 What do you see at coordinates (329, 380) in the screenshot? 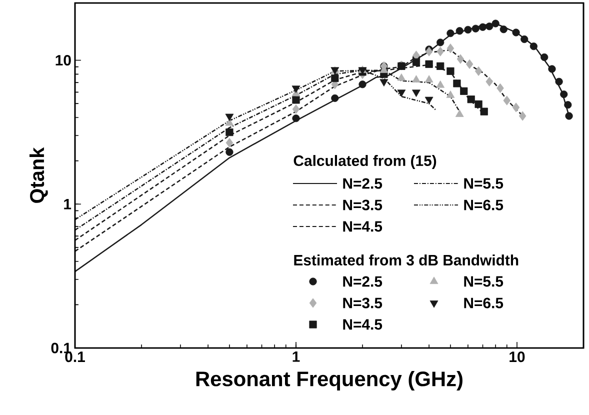
I see `x-axis-title: Resonant Frequency (GHz)` at bounding box center [329, 380].